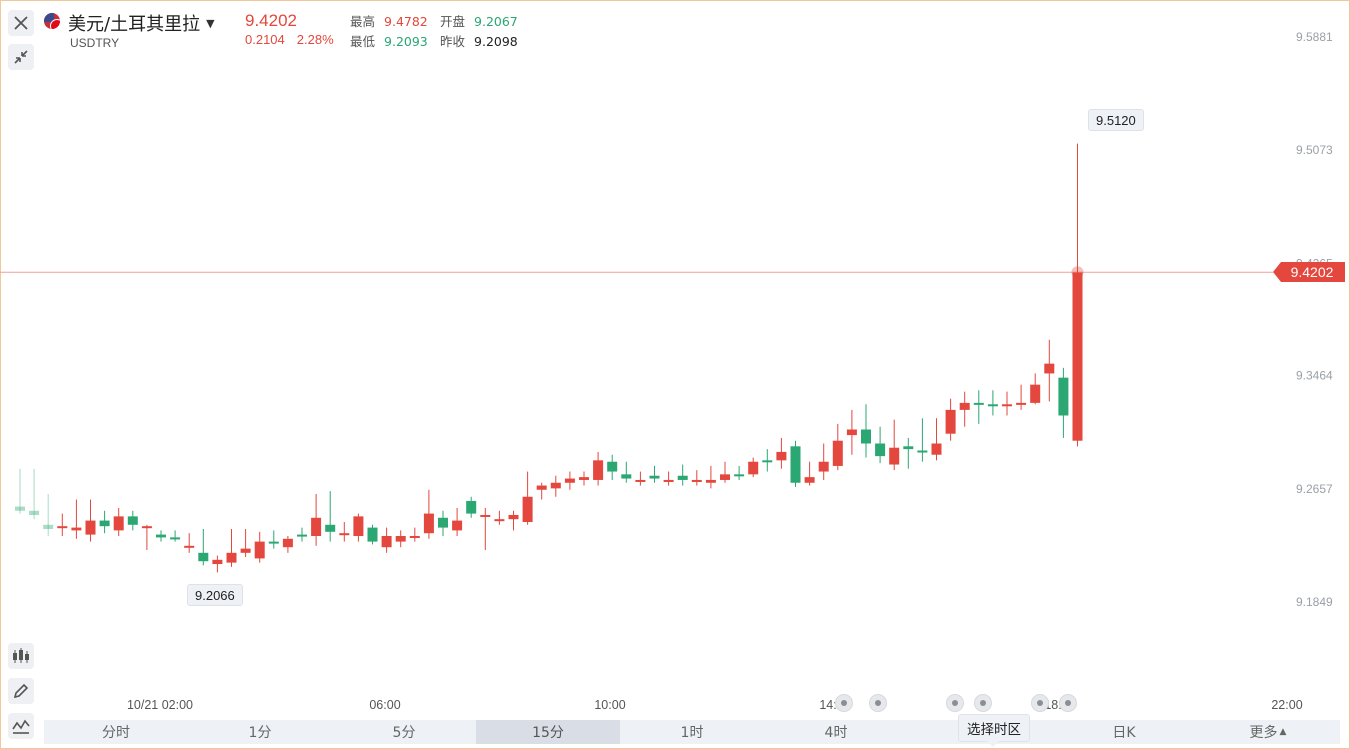  What do you see at coordinates (1314, 489) in the screenshot?
I see `y-tick-label: 9.2657` at bounding box center [1314, 489].